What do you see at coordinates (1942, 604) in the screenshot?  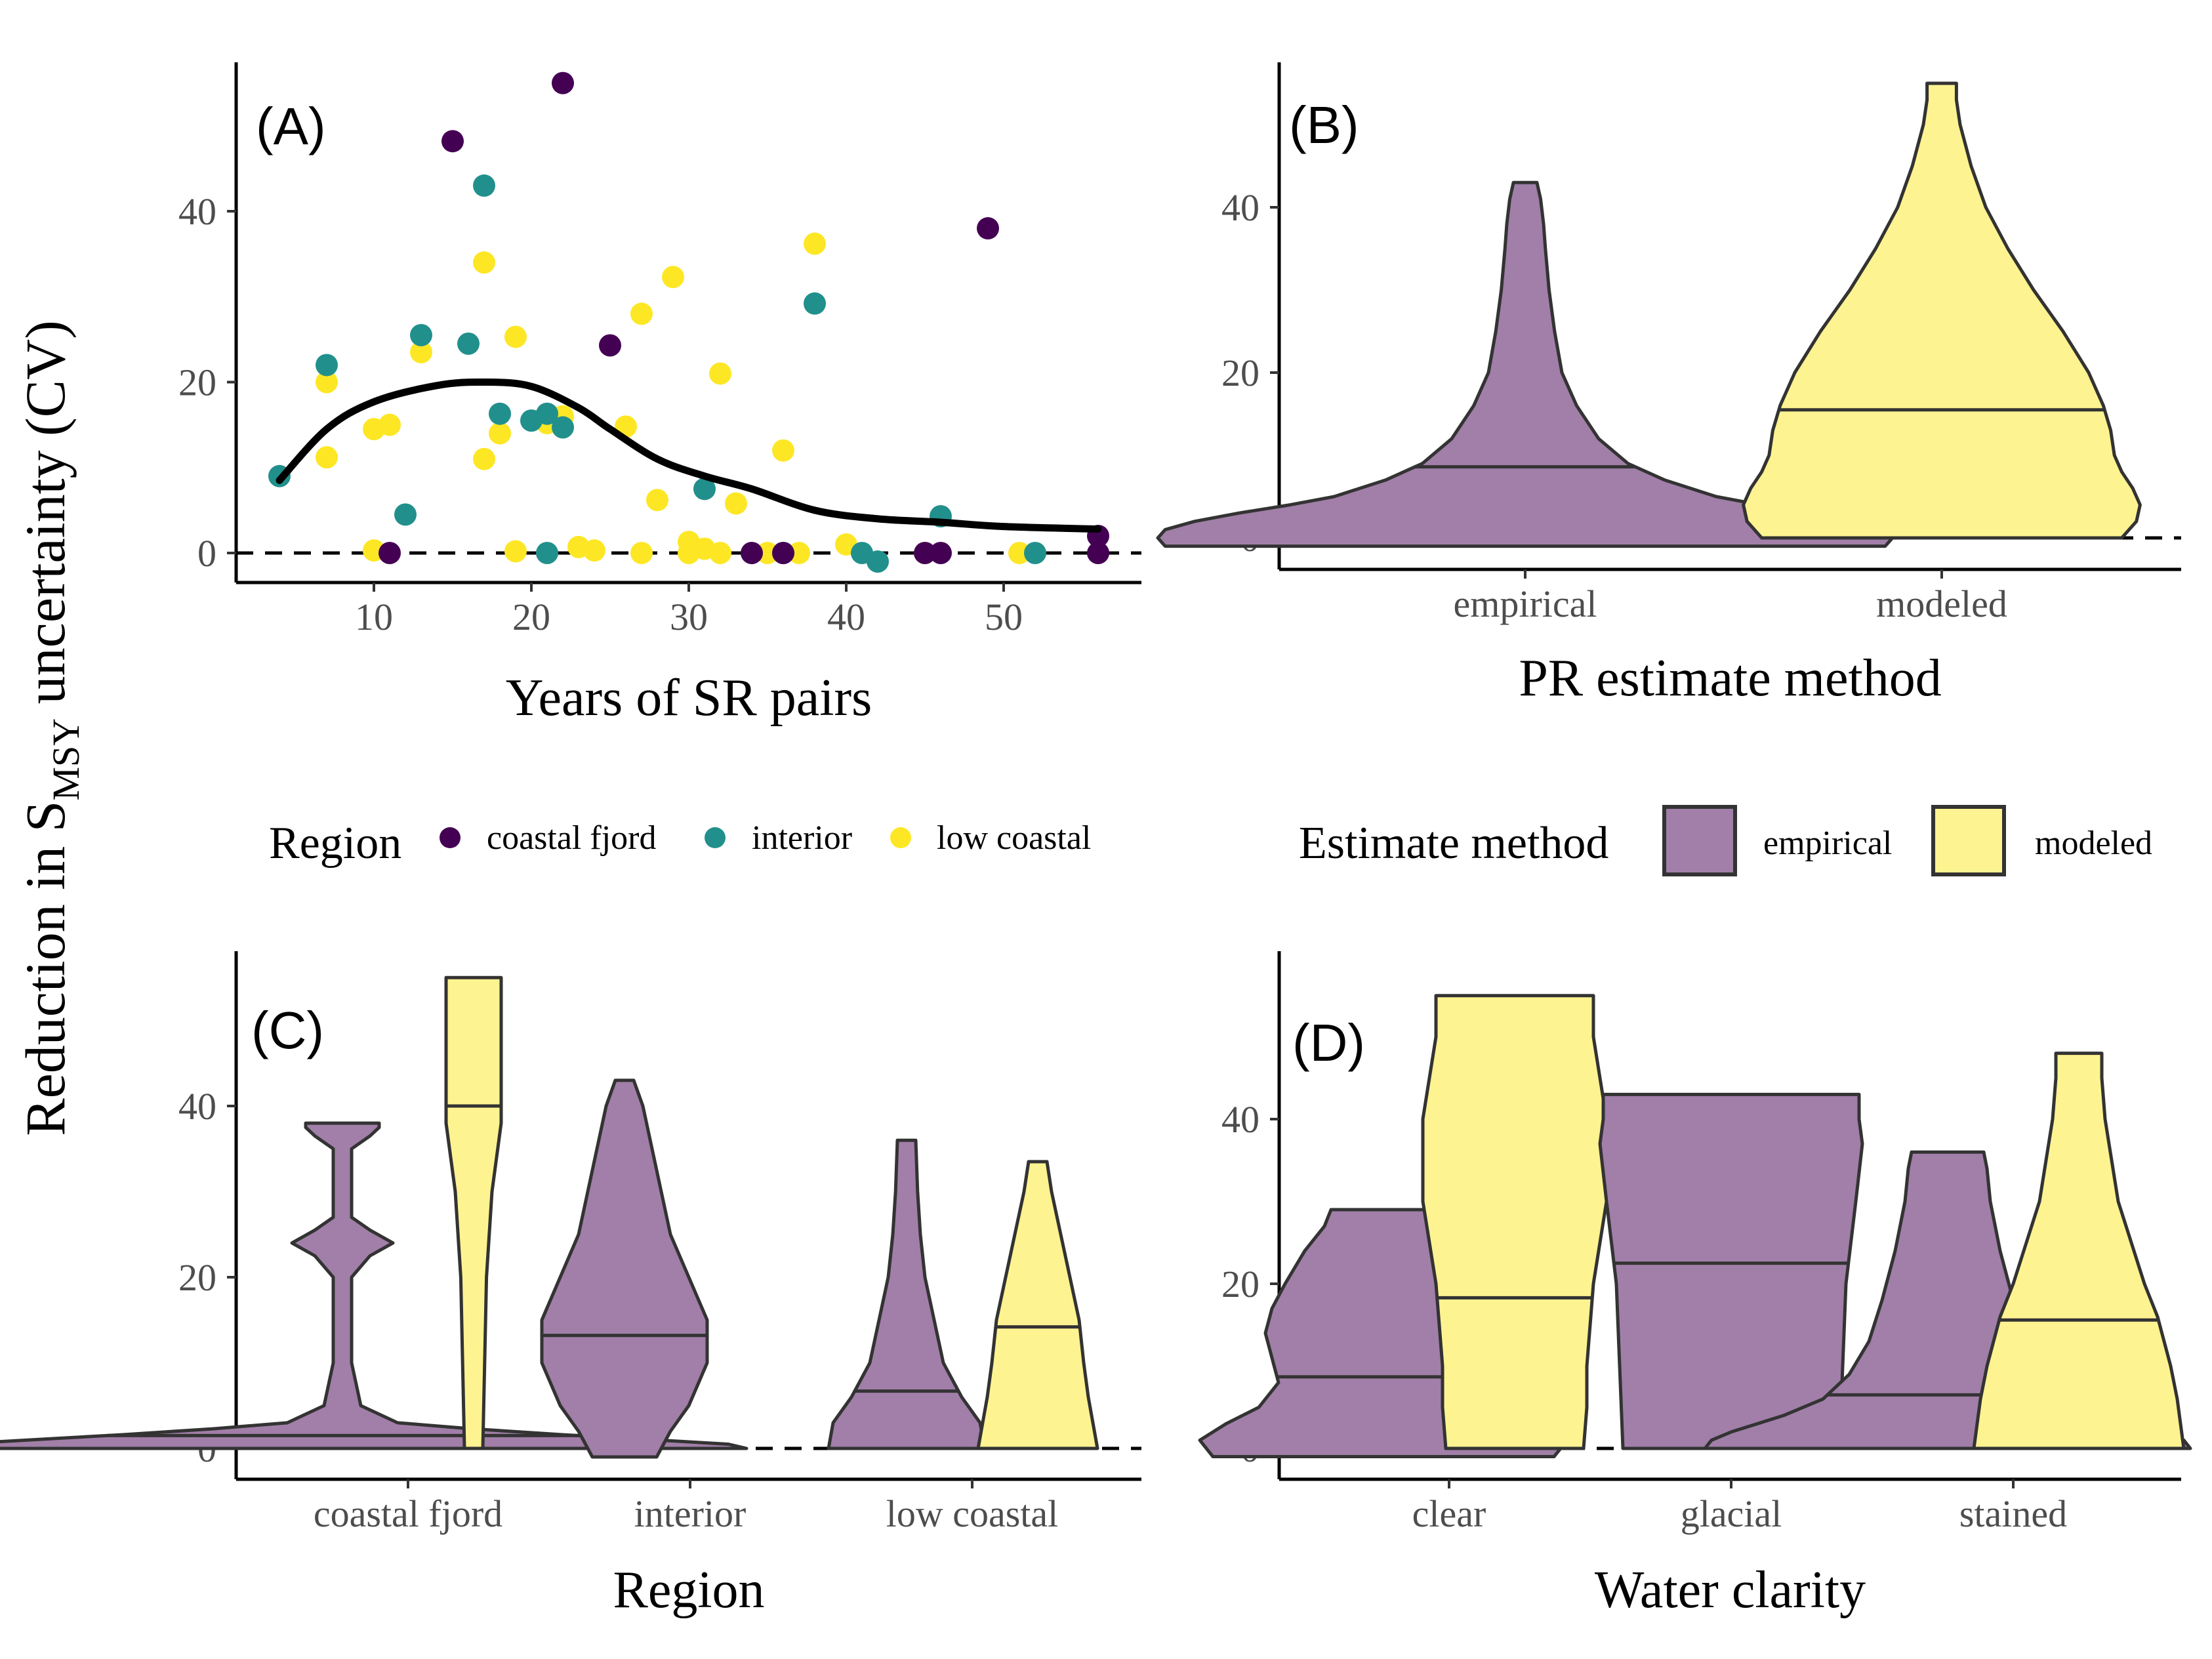 I see `chart-2-x-tick-label-modeled: modeled` at bounding box center [1942, 604].